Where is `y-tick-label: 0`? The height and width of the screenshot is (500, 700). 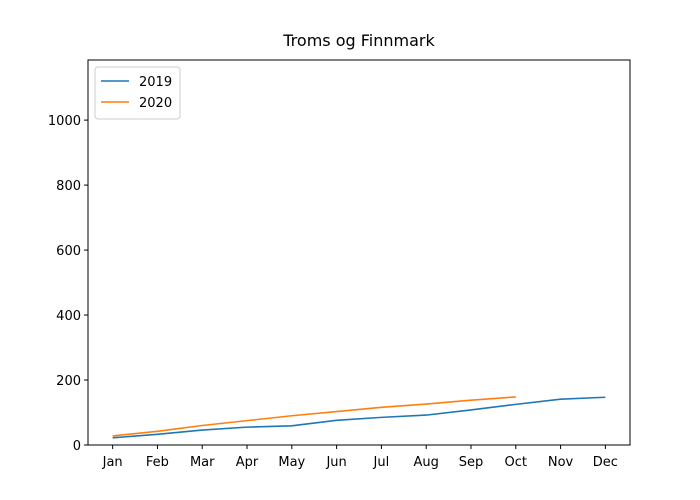 y-tick-label: 0 is located at coordinates (77, 446).